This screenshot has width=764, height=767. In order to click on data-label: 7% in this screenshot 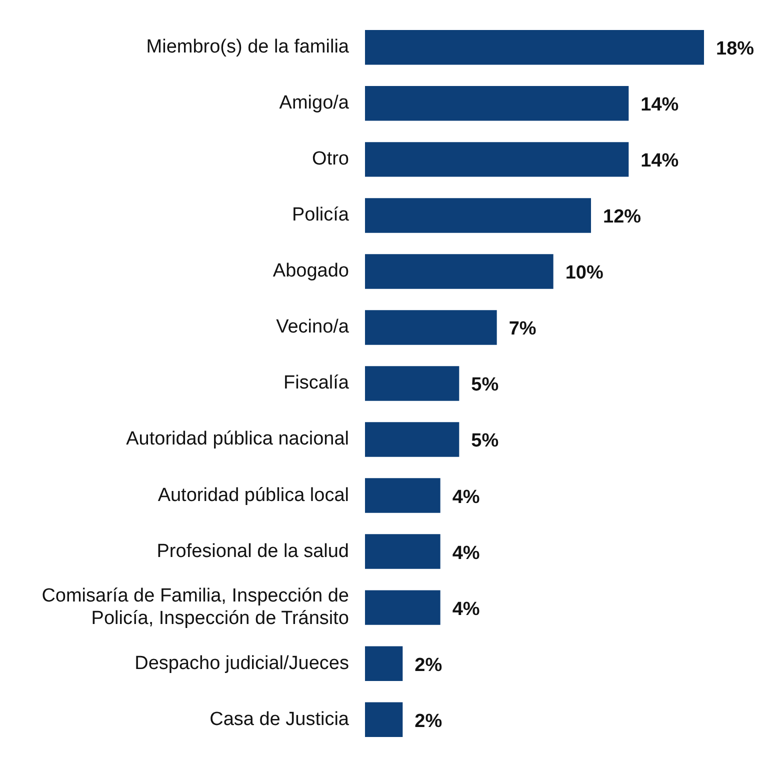, I will do `click(522, 329)`.